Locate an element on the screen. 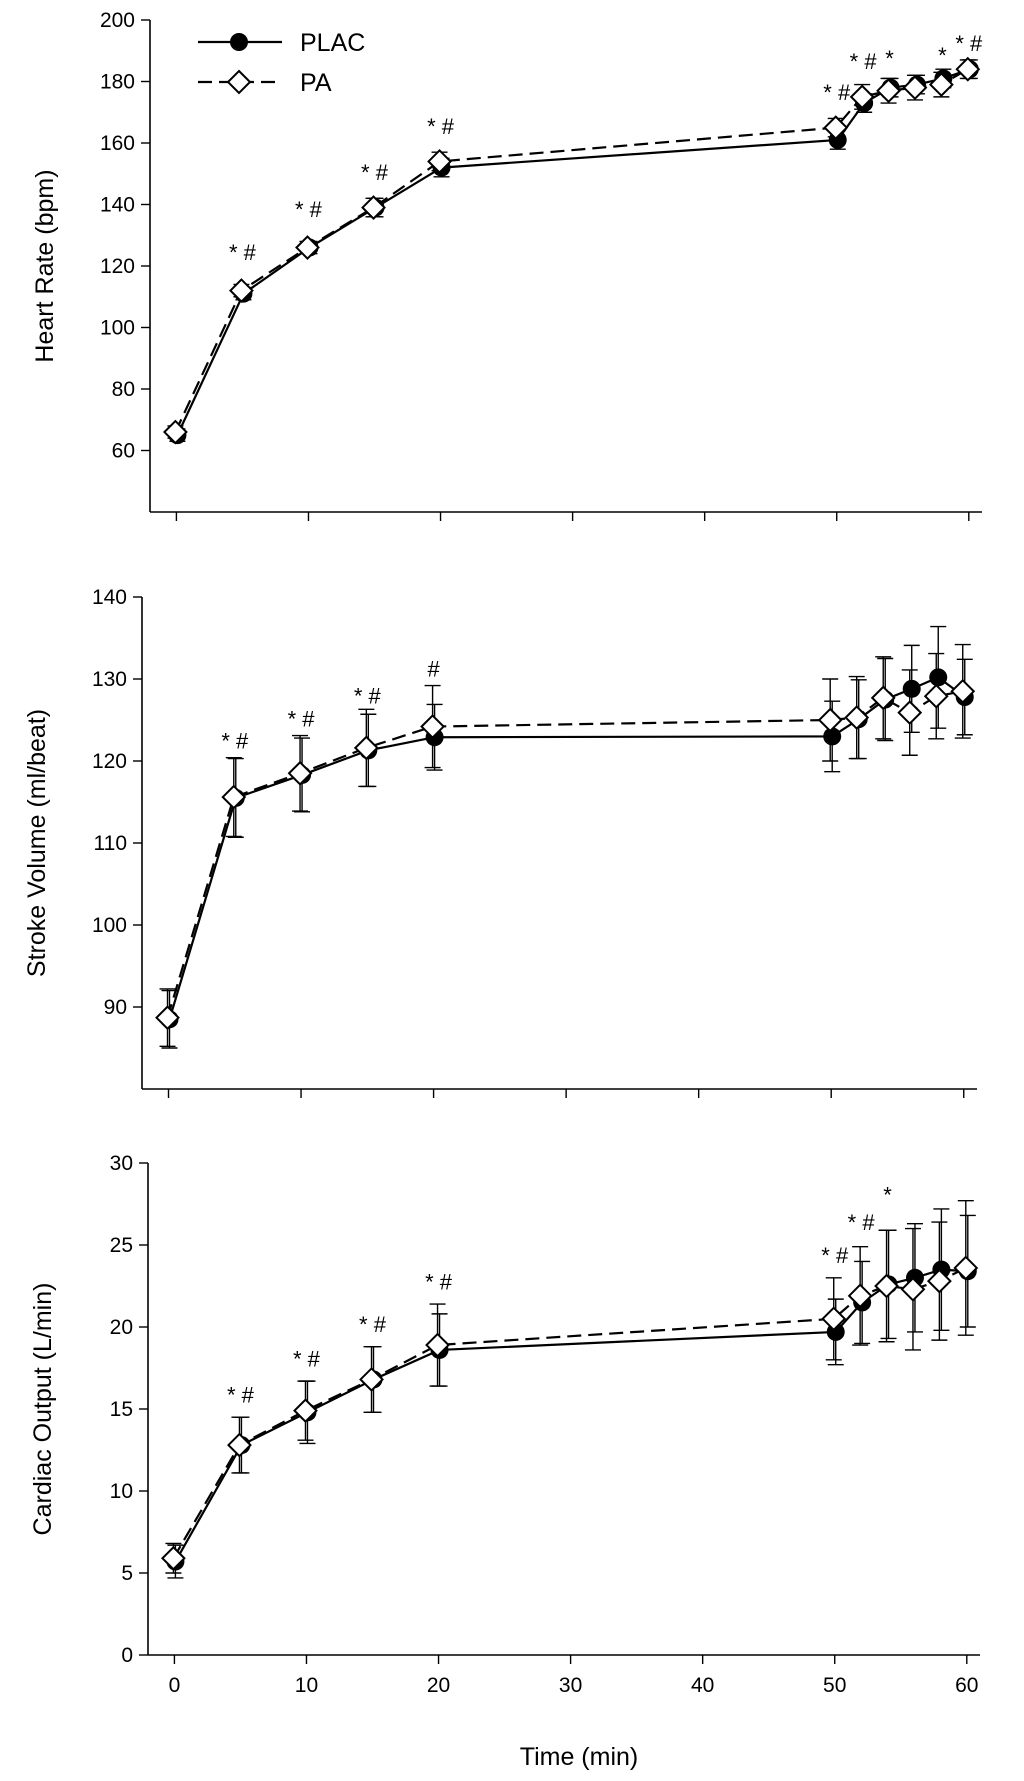 Image resolution: width=1024 pixels, height=1781 pixels. sv-y-tick-label: 100 is located at coordinates (109, 925).